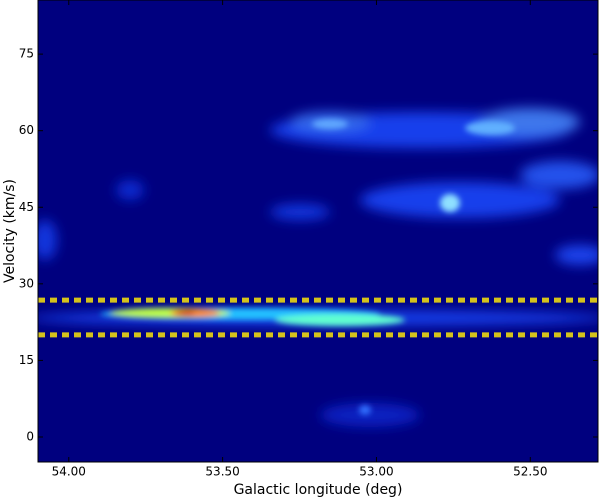 This screenshot has width=600, height=497. What do you see at coordinates (26, 283) in the screenshot?
I see `y-tick-label: 30` at bounding box center [26, 283].